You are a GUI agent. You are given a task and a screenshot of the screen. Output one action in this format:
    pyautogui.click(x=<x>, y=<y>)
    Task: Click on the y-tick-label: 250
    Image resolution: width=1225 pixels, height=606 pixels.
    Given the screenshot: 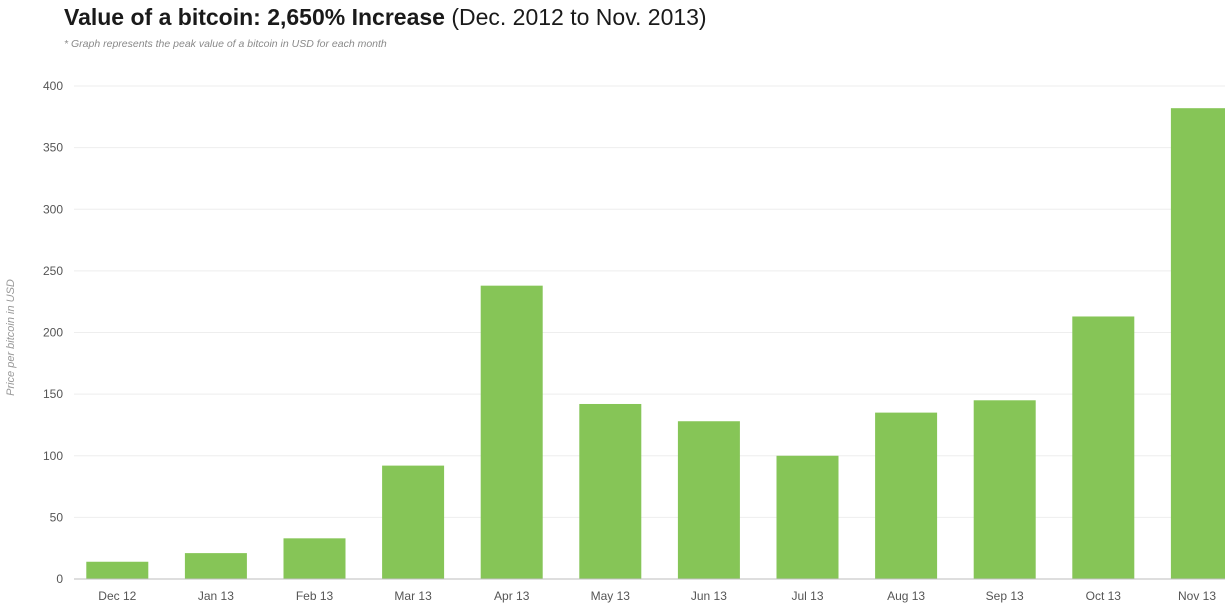 What is the action you would take?
    pyautogui.click(x=53, y=271)
    